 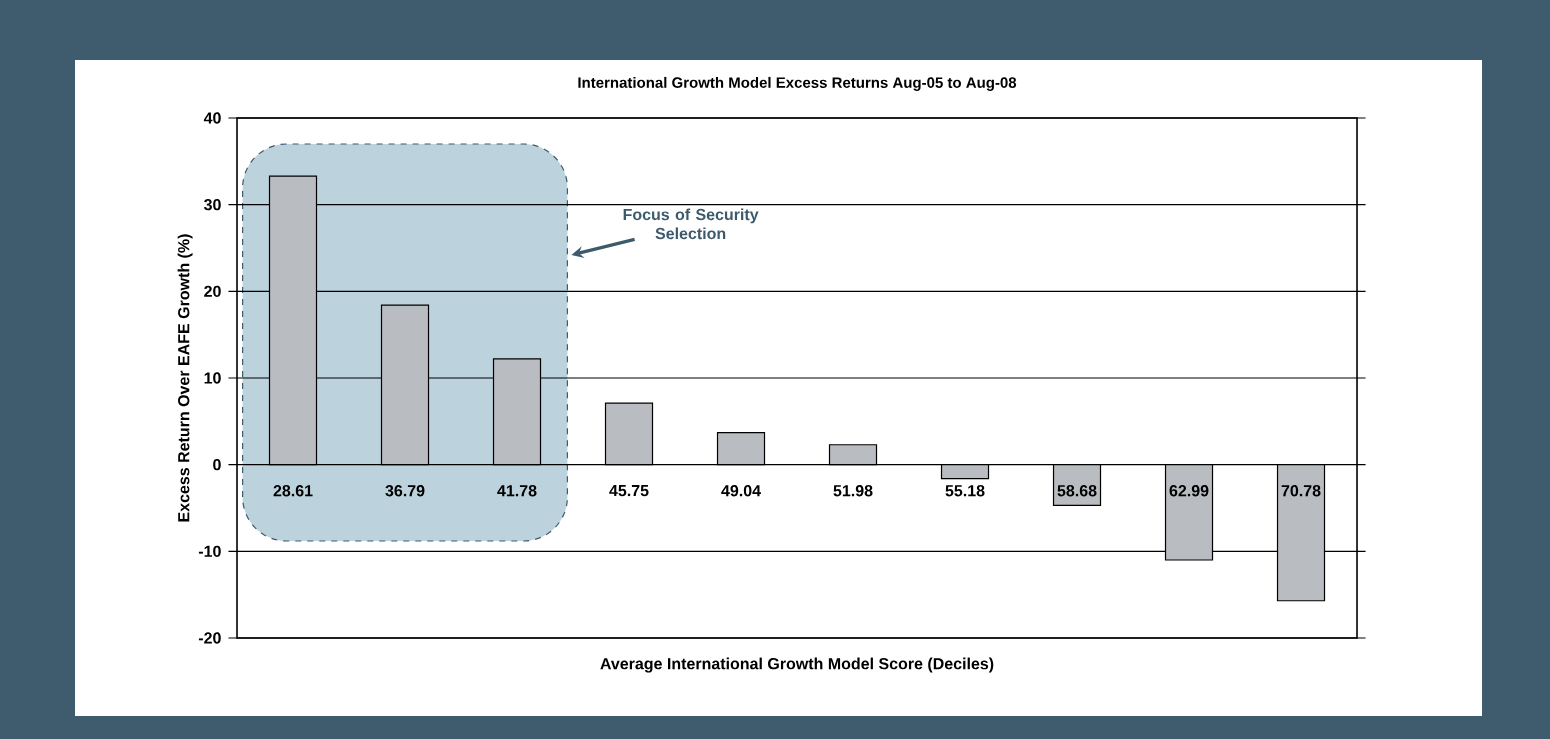 I want to click on x-tick-label: 62.99, so click(x=1189, y=491).